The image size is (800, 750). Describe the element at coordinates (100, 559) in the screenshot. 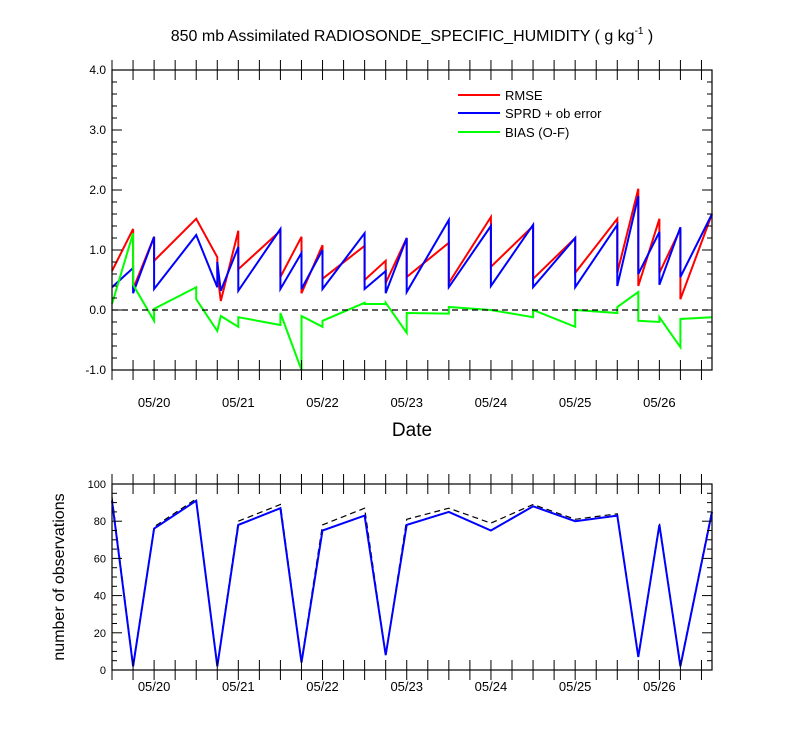

I see `bottom-y-tick-label: 60` at that location.